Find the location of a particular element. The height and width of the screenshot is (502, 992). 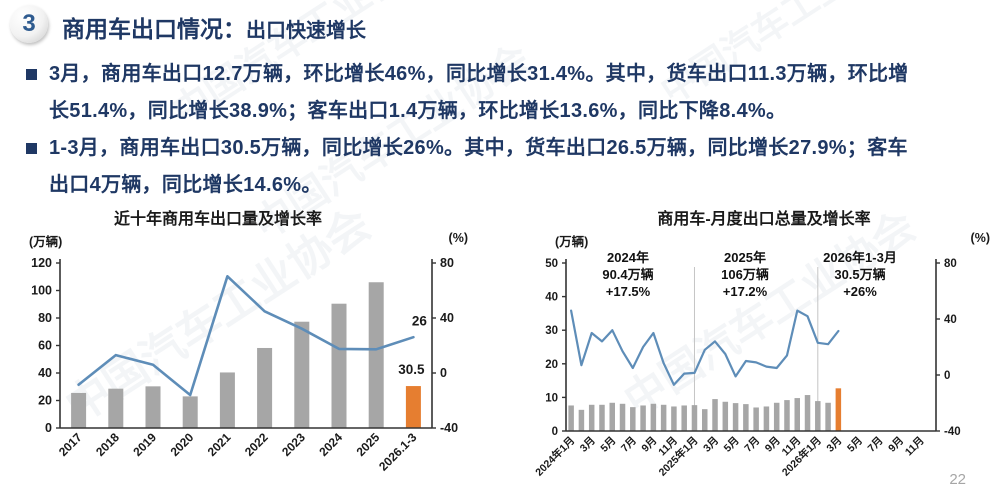

right-chart-title: 商用车-月度出口总量及增长率 is located at coordinates (764, 219).